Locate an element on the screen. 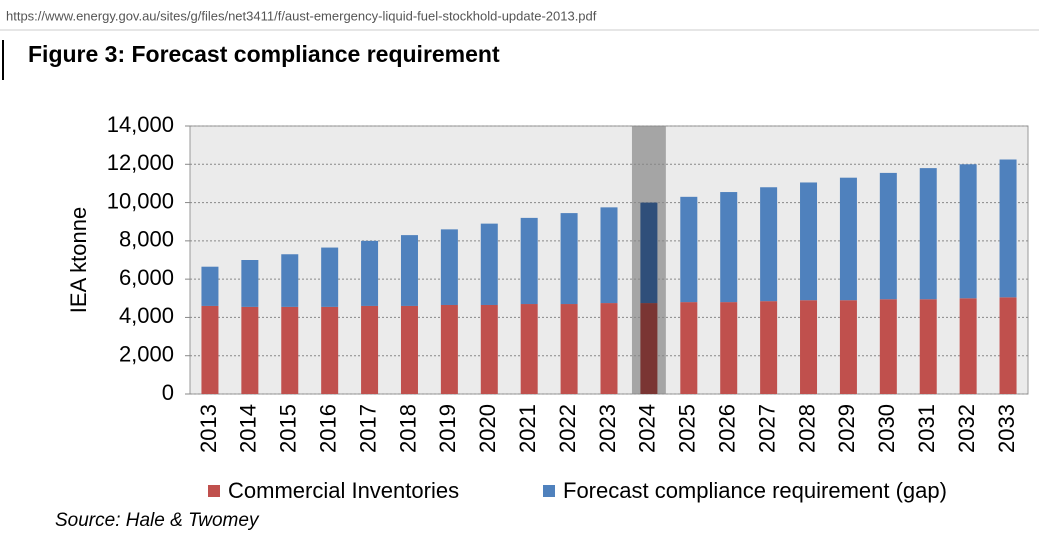  x-tick-label: 2032 is located at coordinates (966, 428).